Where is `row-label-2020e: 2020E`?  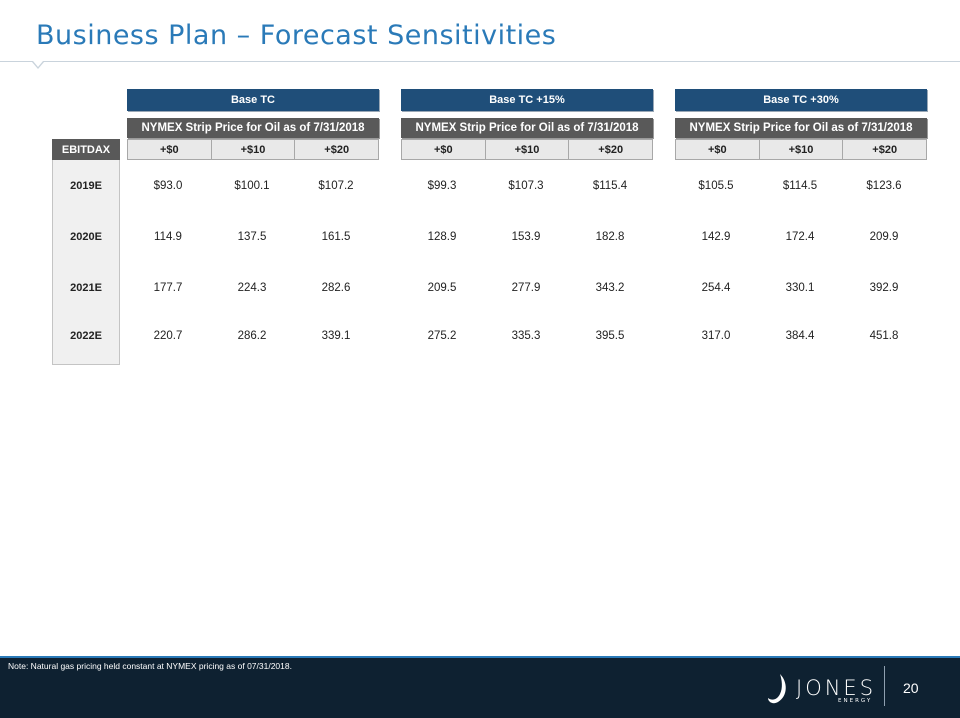
row-label-2020e: 2020E is located at coordinates (86, 237).